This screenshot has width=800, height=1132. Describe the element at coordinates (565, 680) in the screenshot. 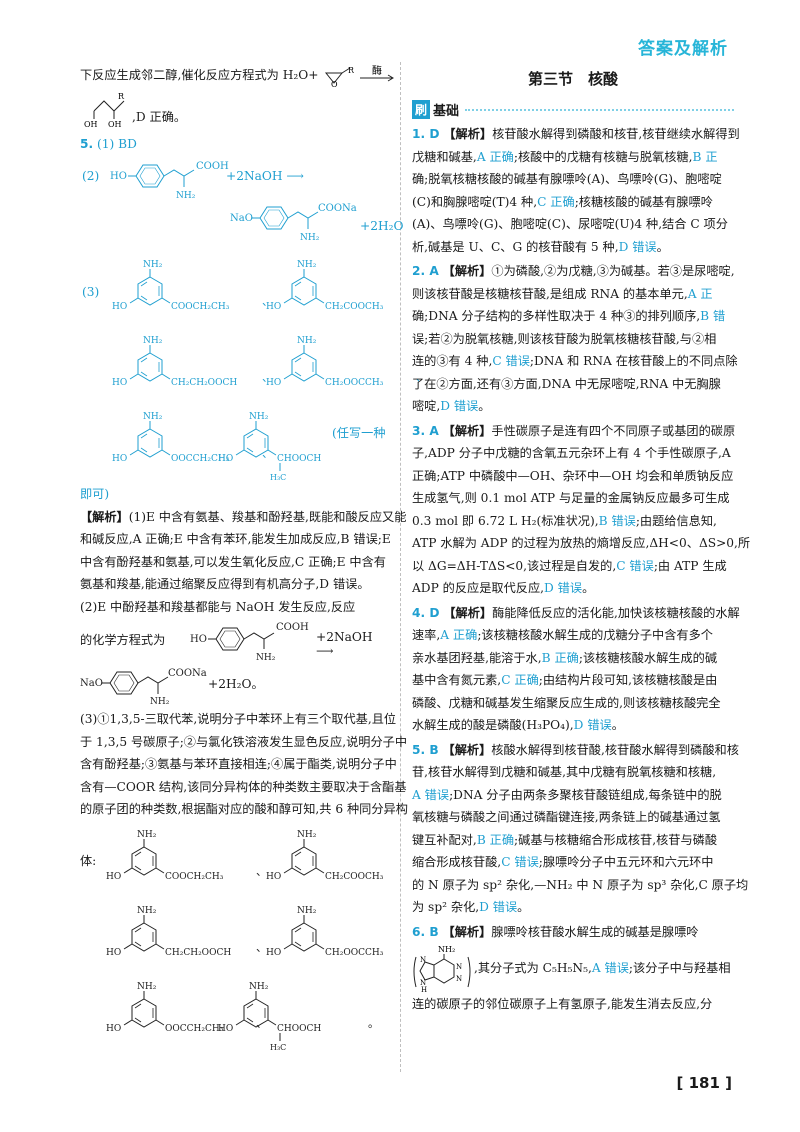

I see `answer-line: 基中含有氮元素,C 正确;由结构片段可知,该核糖核酸是由` at that location.